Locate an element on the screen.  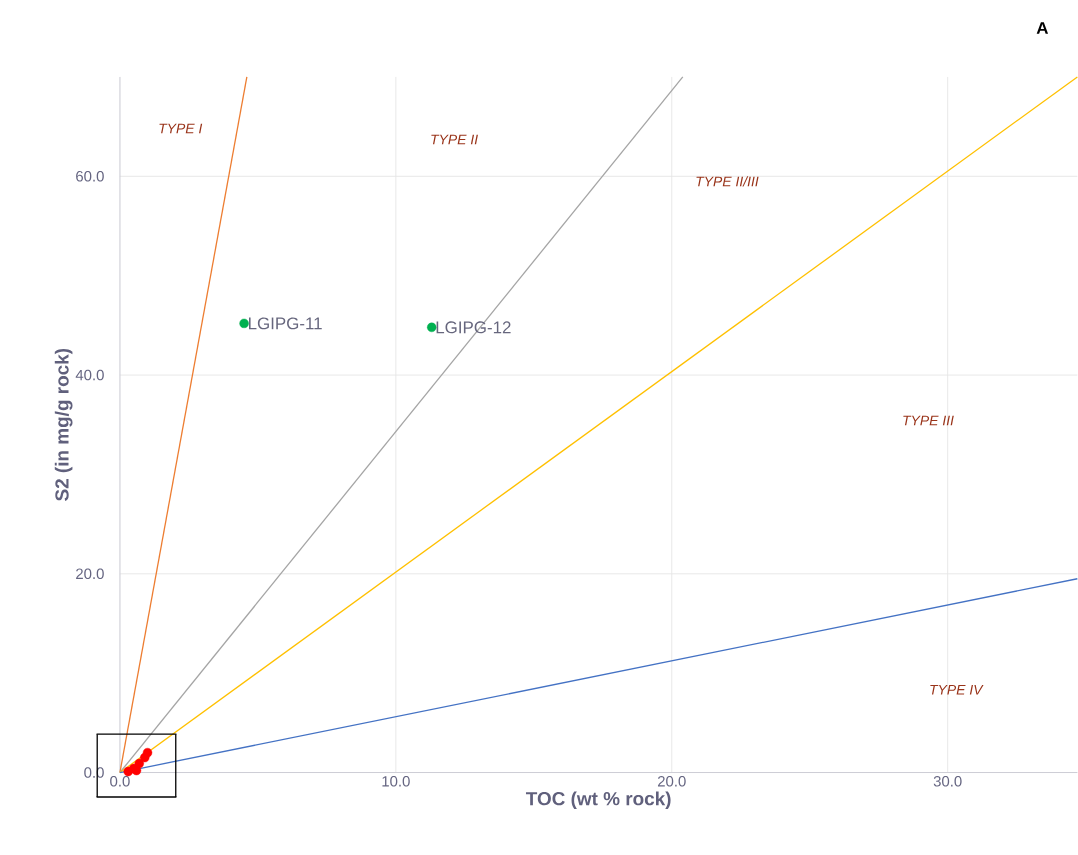
annotation: TYPE IV is located at coordinates (957, 689).